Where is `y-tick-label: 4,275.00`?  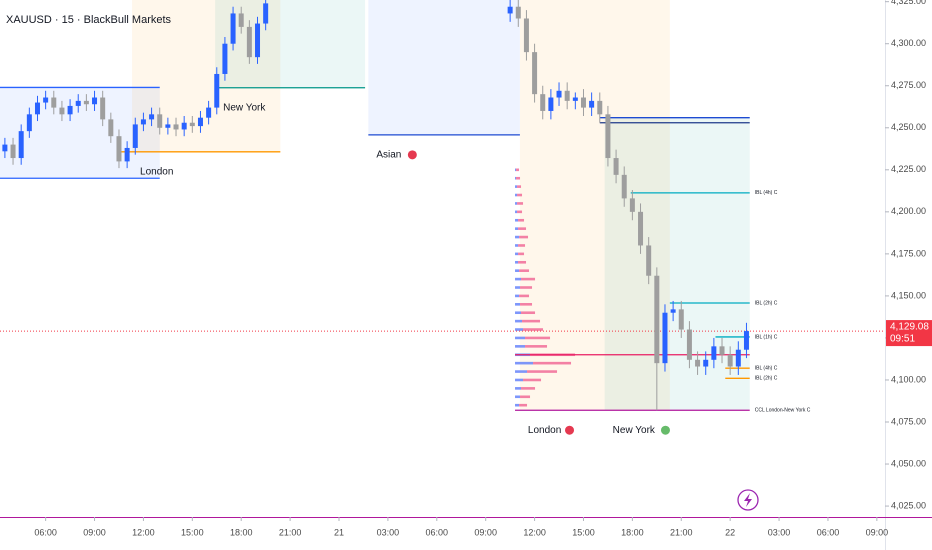
y-tick-label: 4,275.00 is located at coordinates (908, 85).